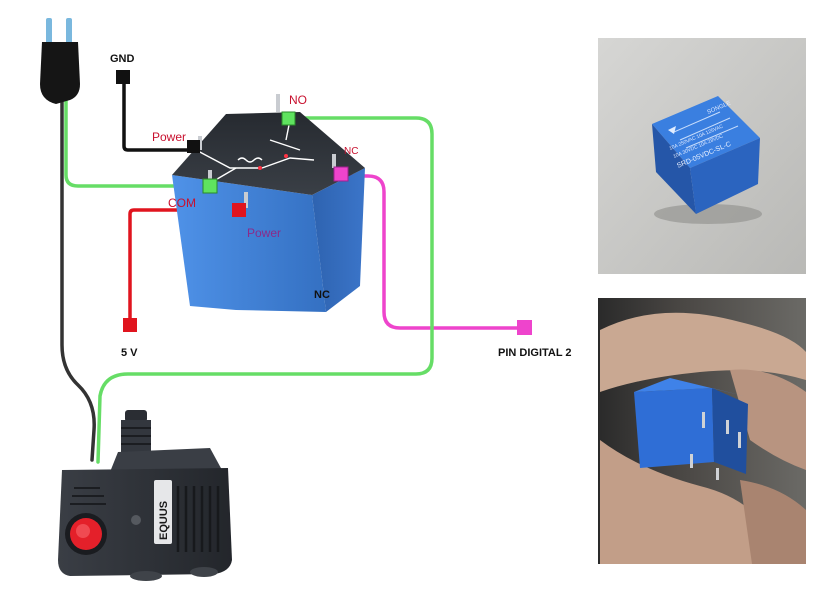 This screenshot has height=602, width=838. I want to click on pump-intake-highlight, so click(83, 531).